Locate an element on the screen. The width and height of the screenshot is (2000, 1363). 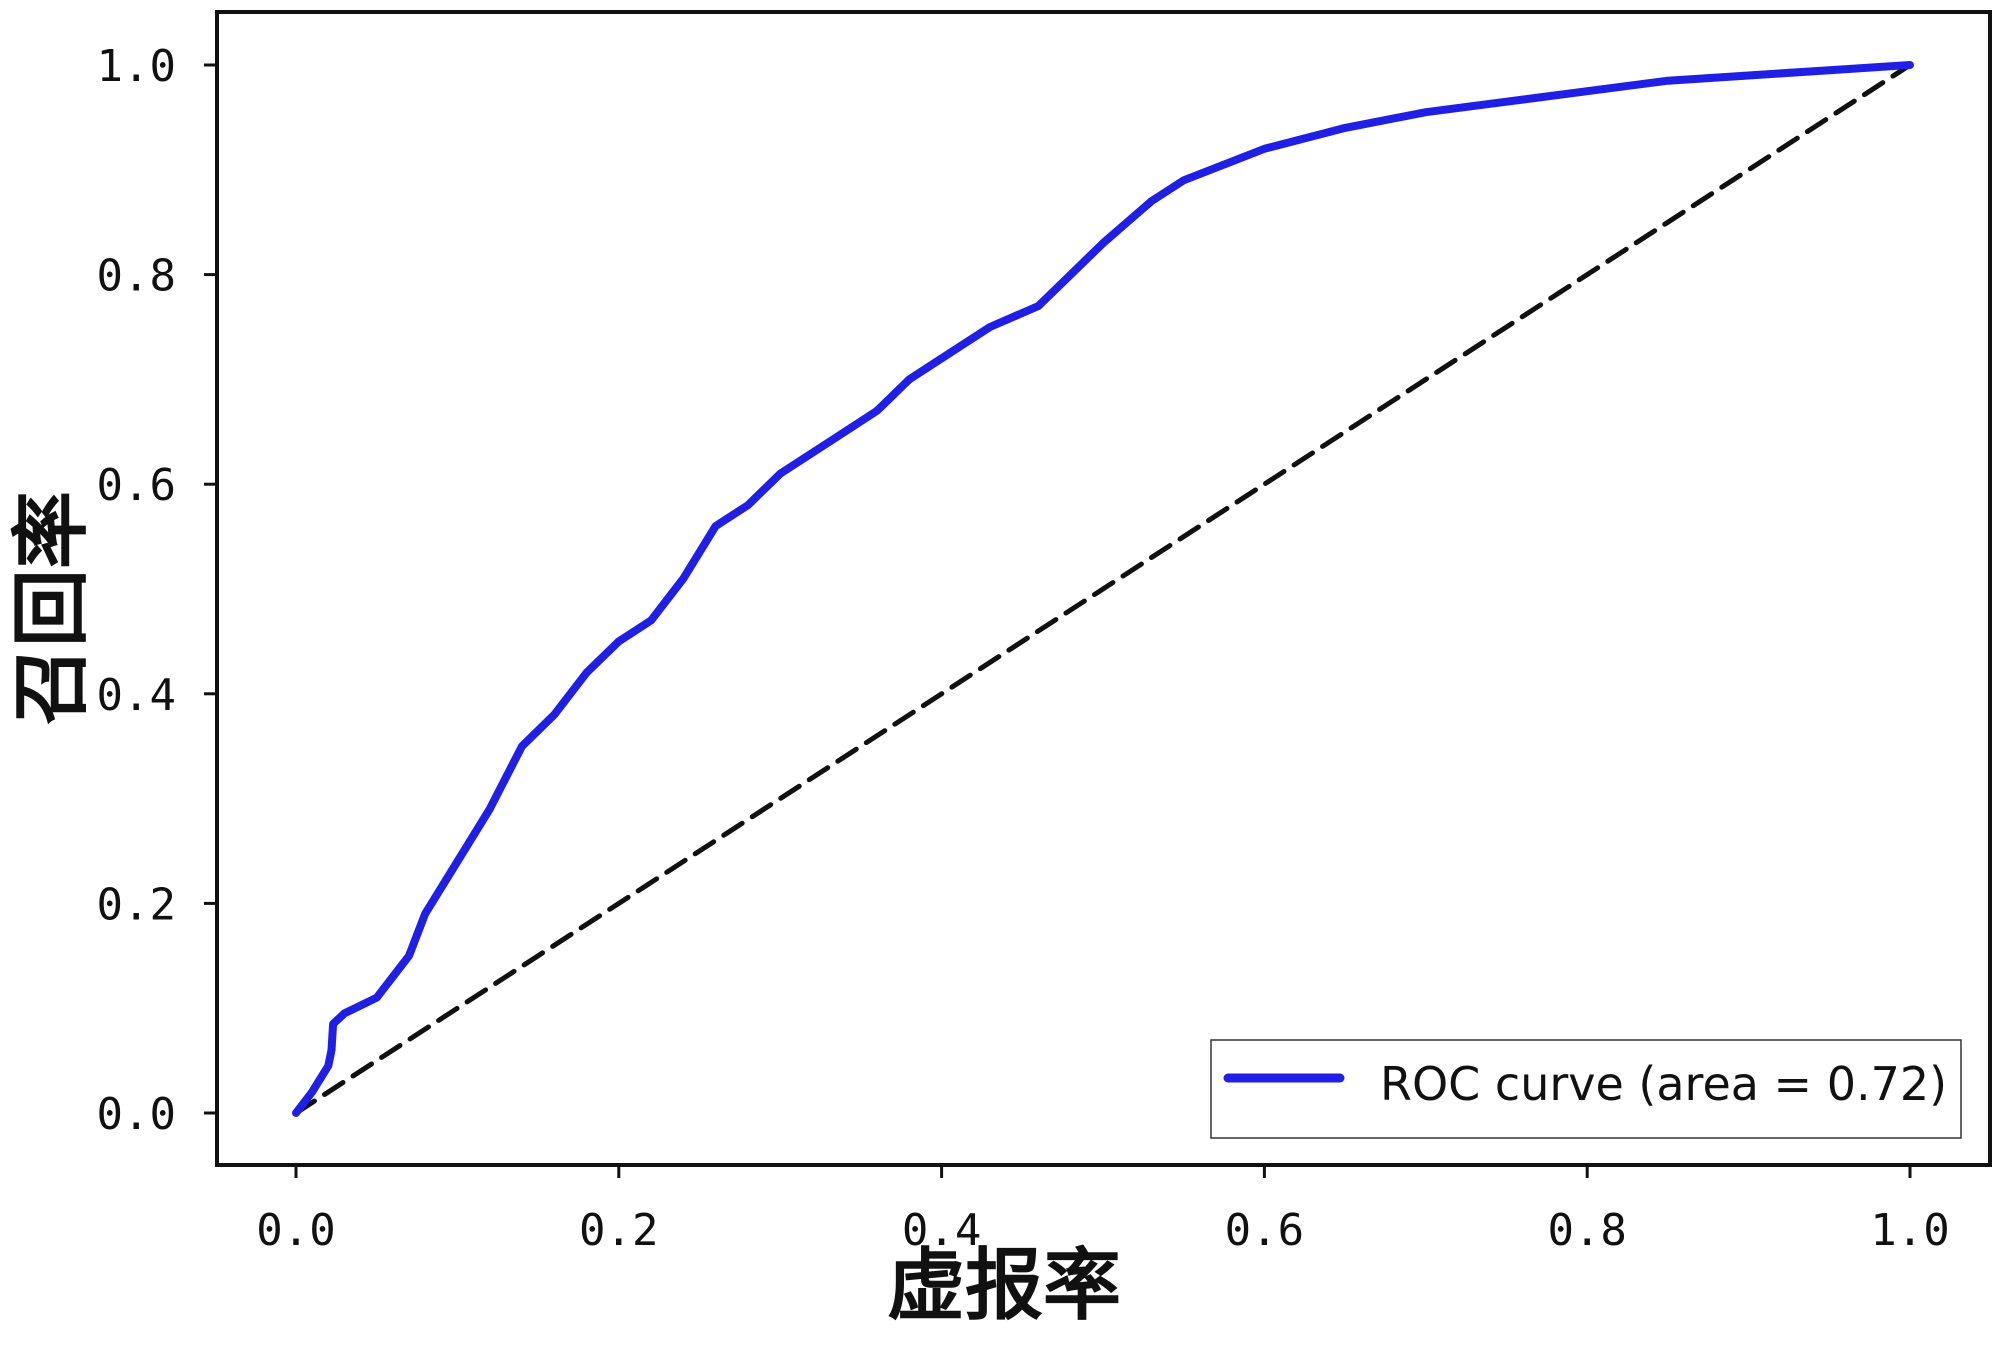
y-tick-label: 1.0 is located at coordinates (136, 66).